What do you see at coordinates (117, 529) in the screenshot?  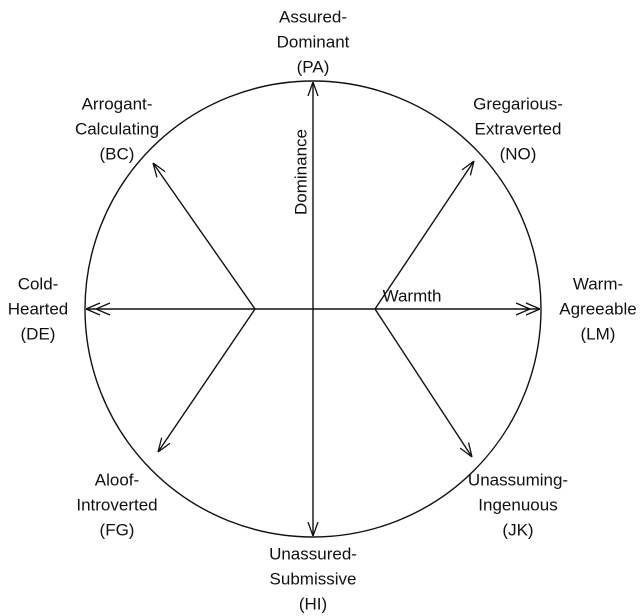 I see `octant-label: (FG)` at bounding box center [117, 529].